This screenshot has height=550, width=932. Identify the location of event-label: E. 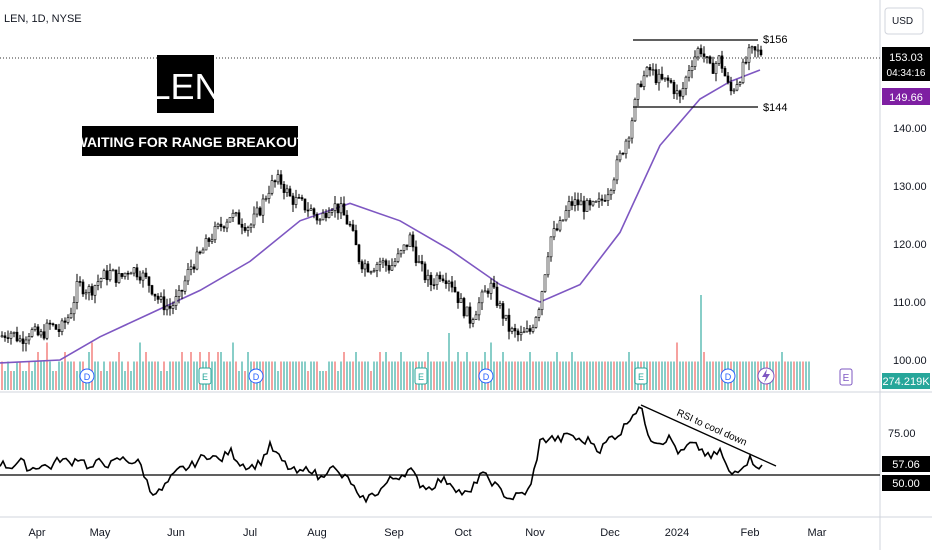
(421, 377).